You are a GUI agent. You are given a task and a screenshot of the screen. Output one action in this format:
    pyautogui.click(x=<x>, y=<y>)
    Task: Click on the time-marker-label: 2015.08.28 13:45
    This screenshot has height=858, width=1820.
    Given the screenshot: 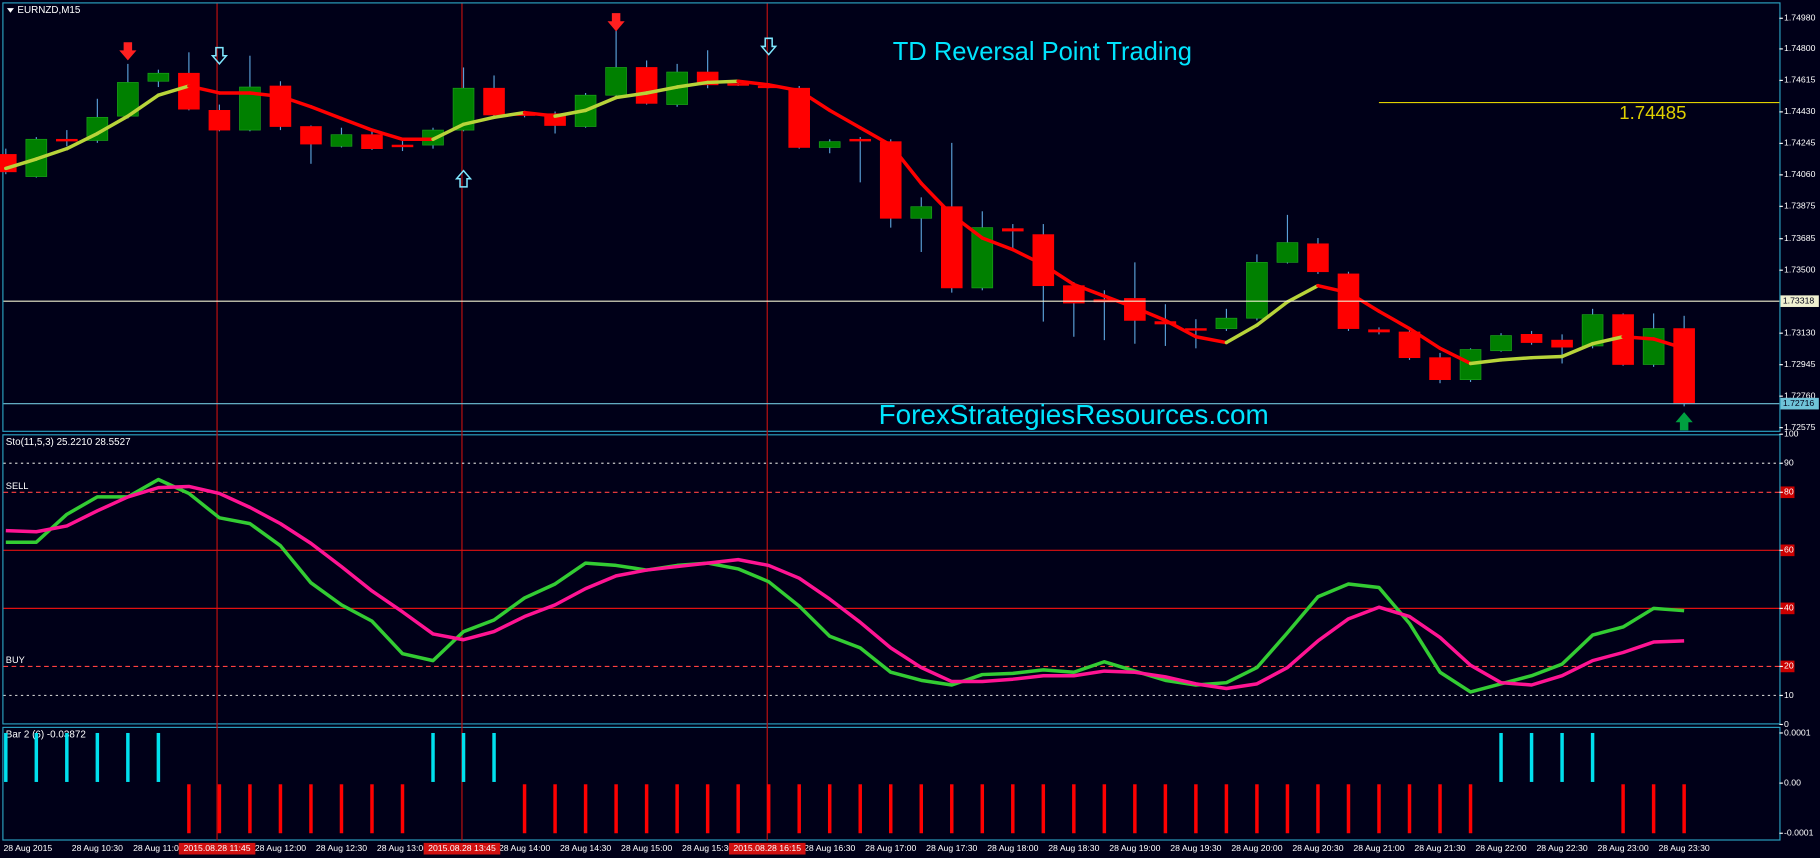 What is the action you would take?
    pyautogui.click(x=462, y=848)
    